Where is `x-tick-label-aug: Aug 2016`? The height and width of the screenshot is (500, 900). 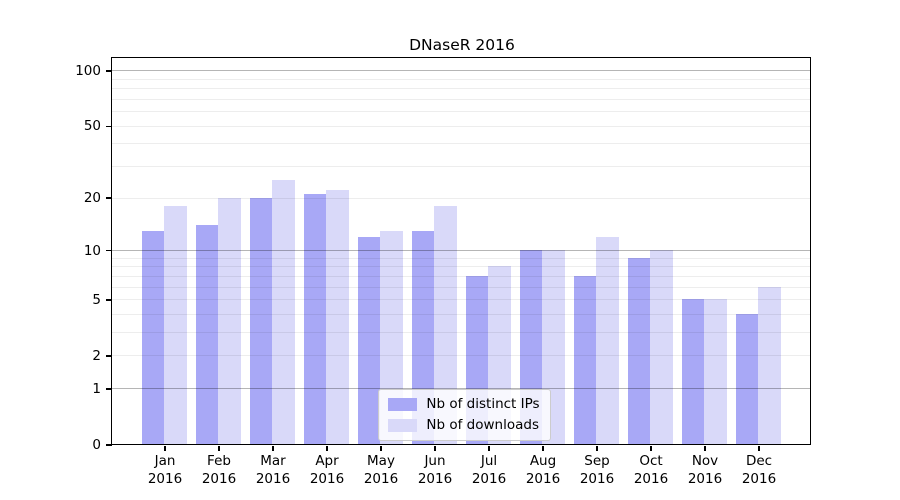
x-tick-label-aug: Aug 2016 is located at coordinates (543, 470).